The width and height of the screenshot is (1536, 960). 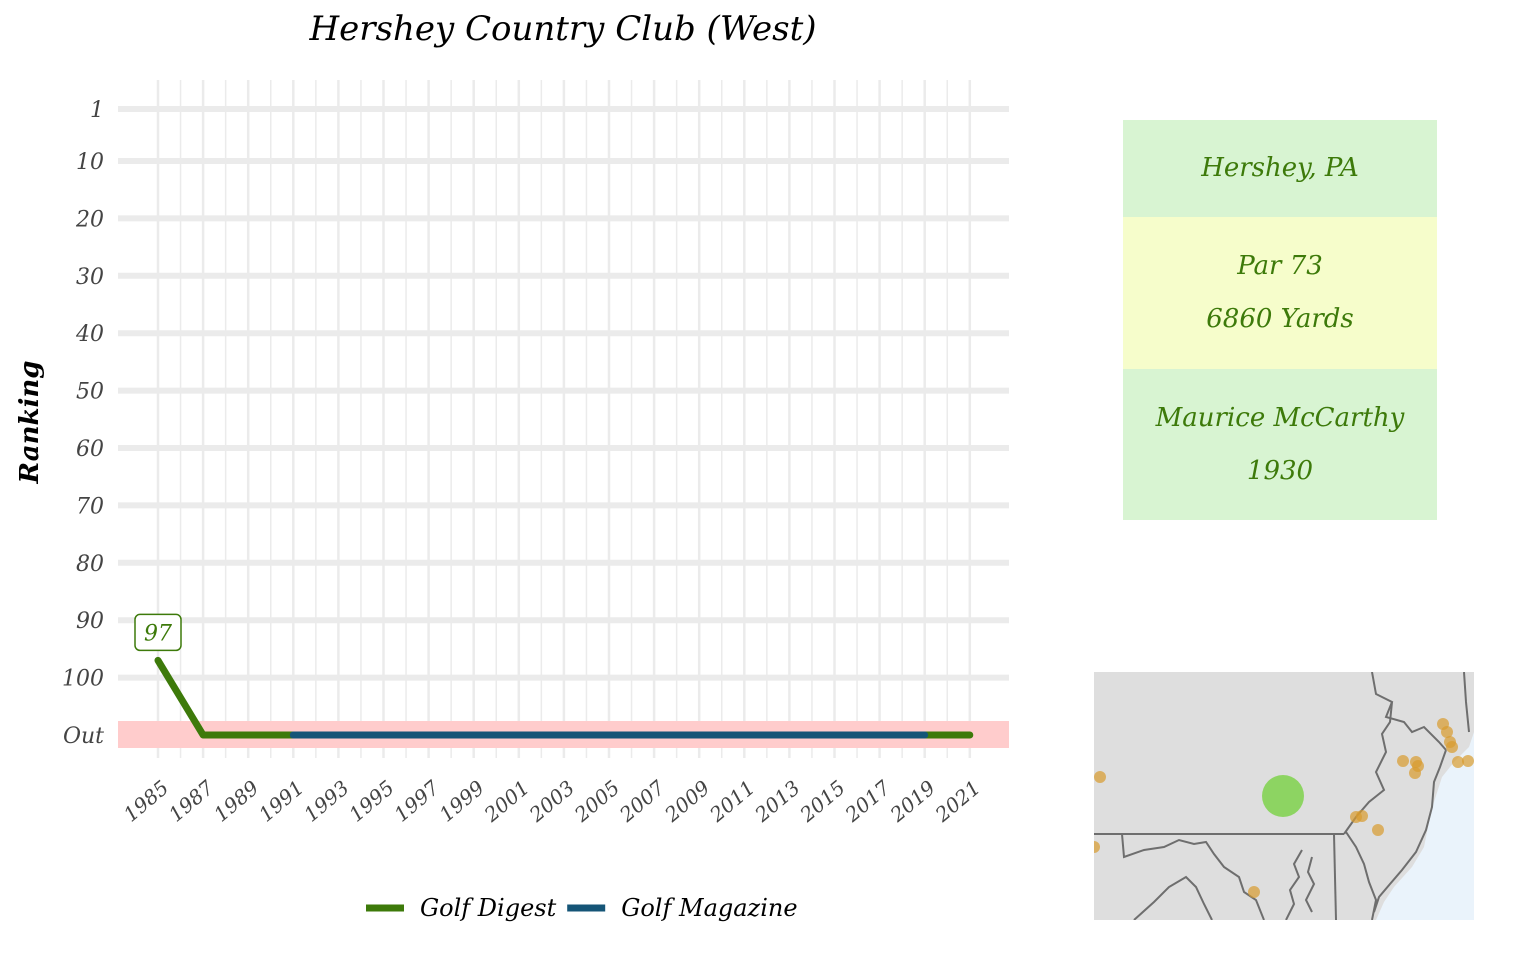 I want to click on year-built-text: 1930, so click(x=1280, y=470).